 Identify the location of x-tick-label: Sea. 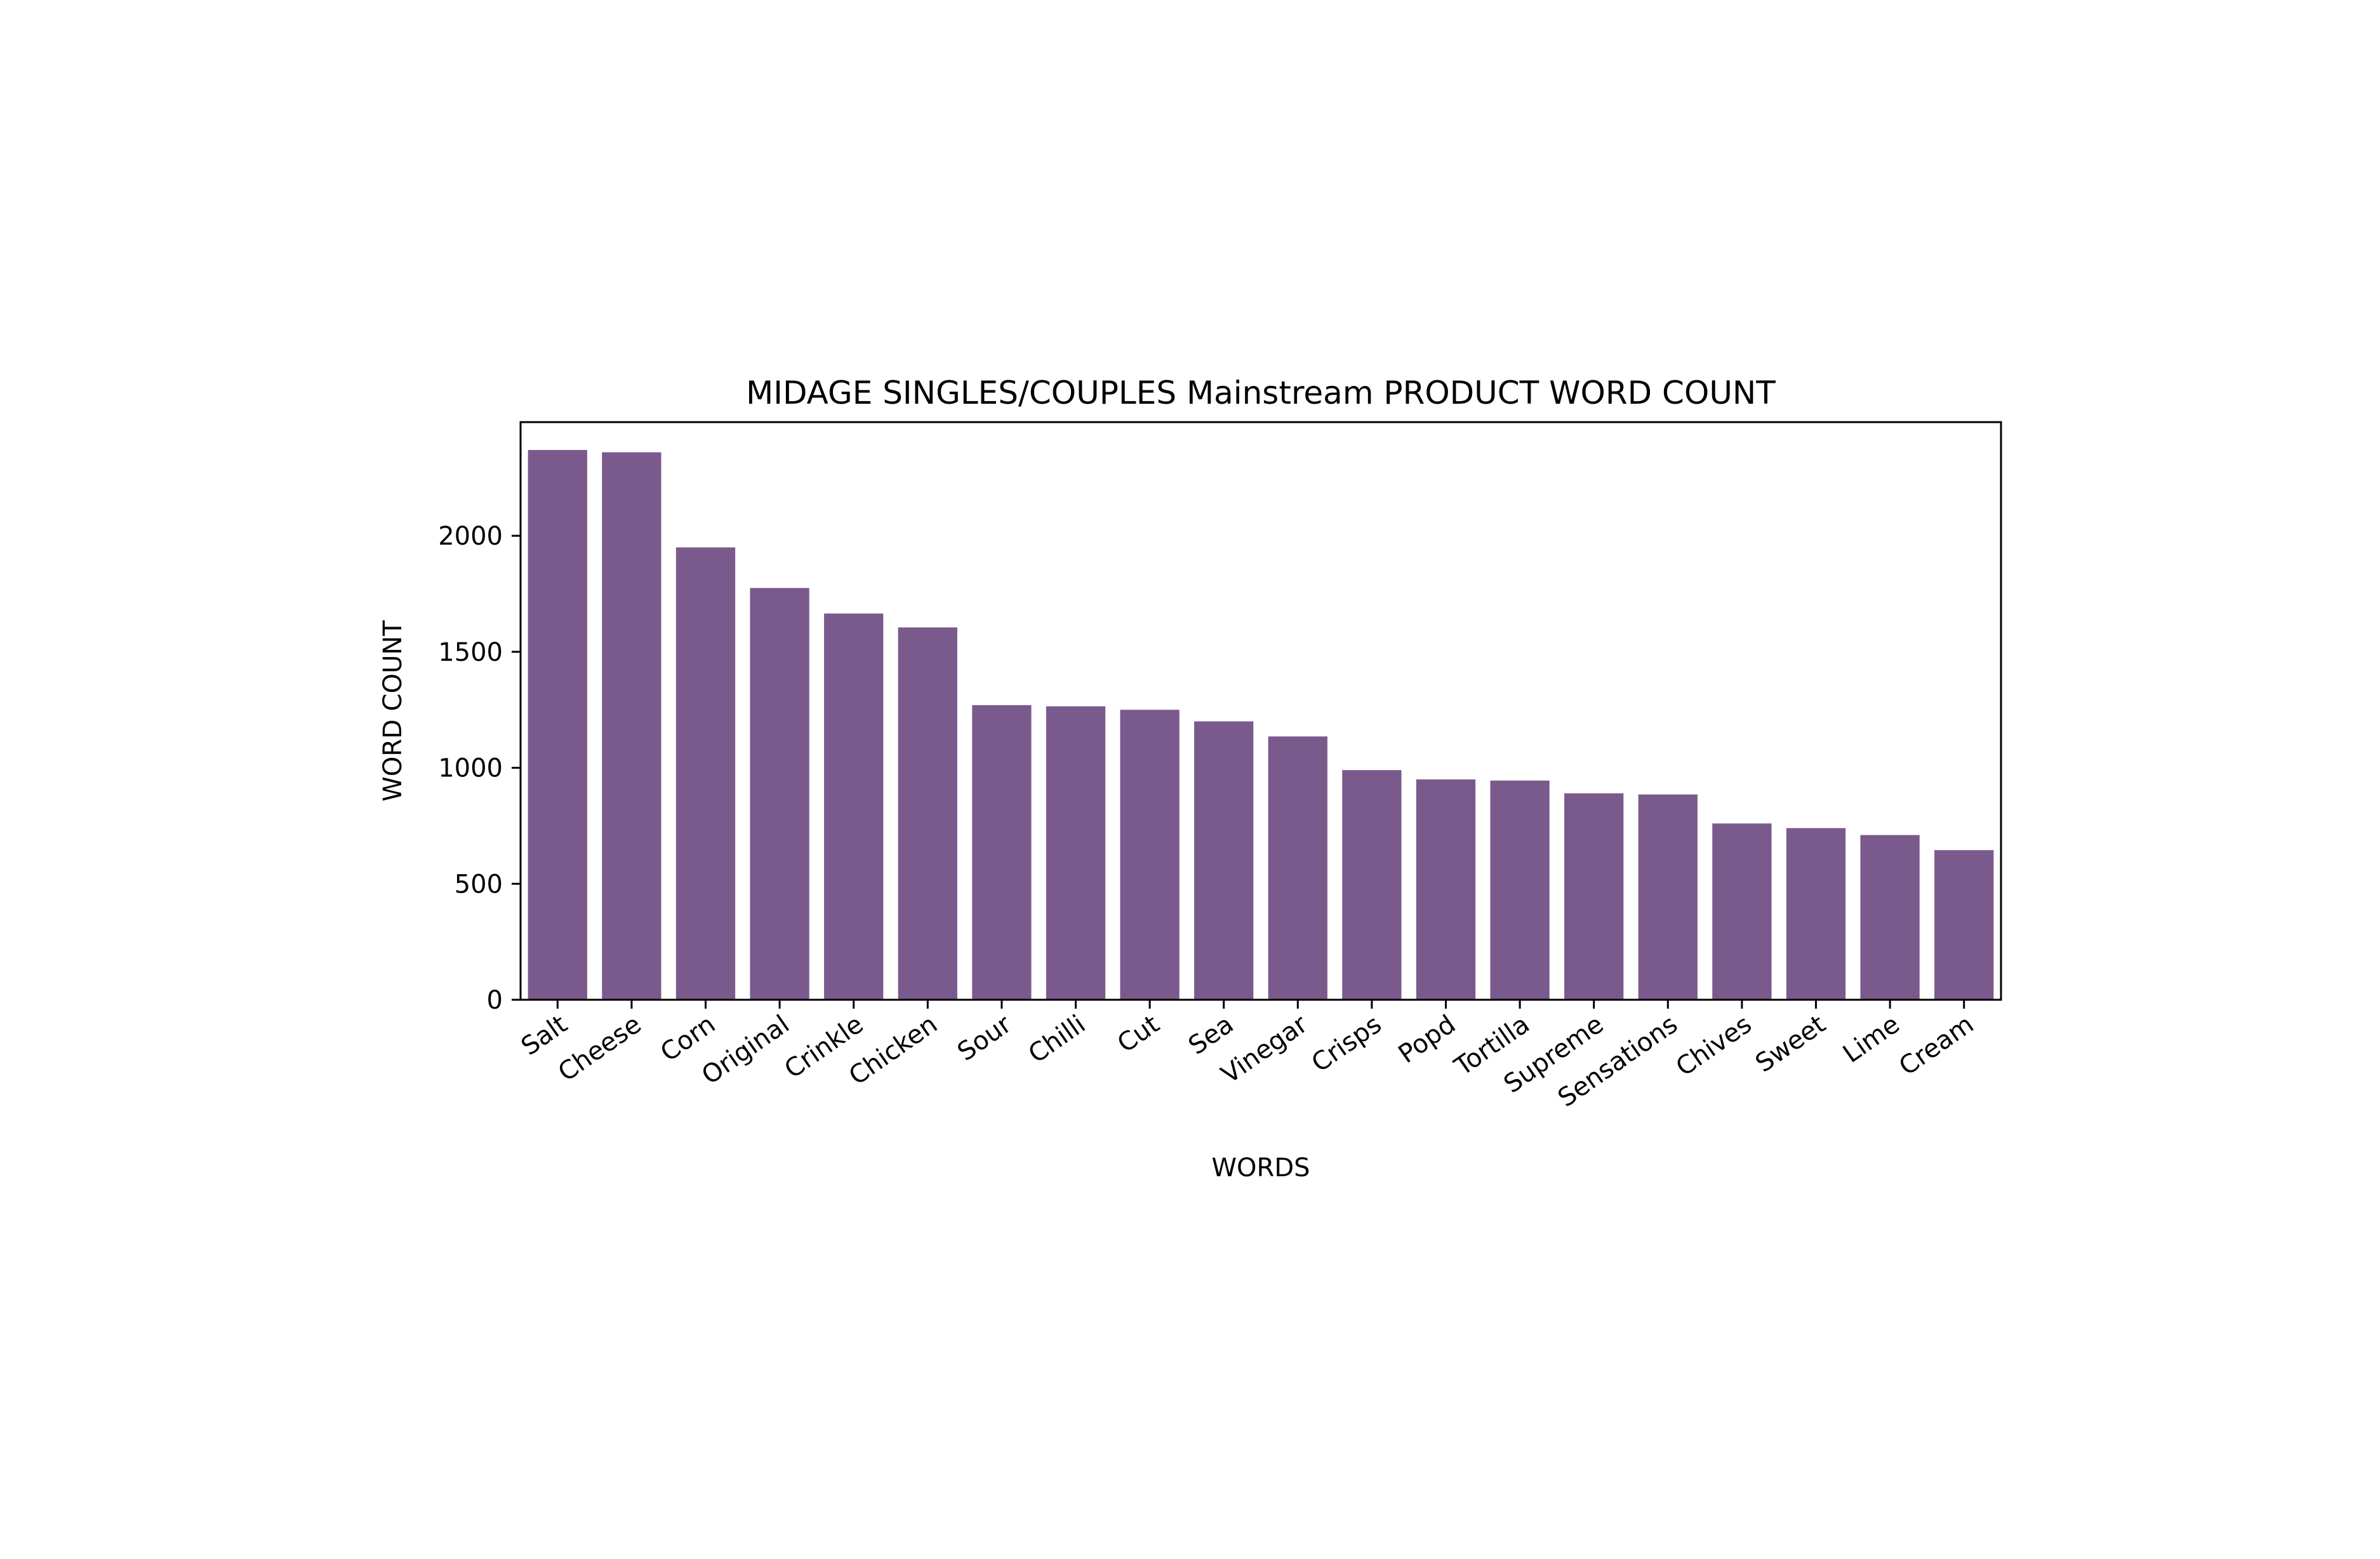
(1211, 1035).